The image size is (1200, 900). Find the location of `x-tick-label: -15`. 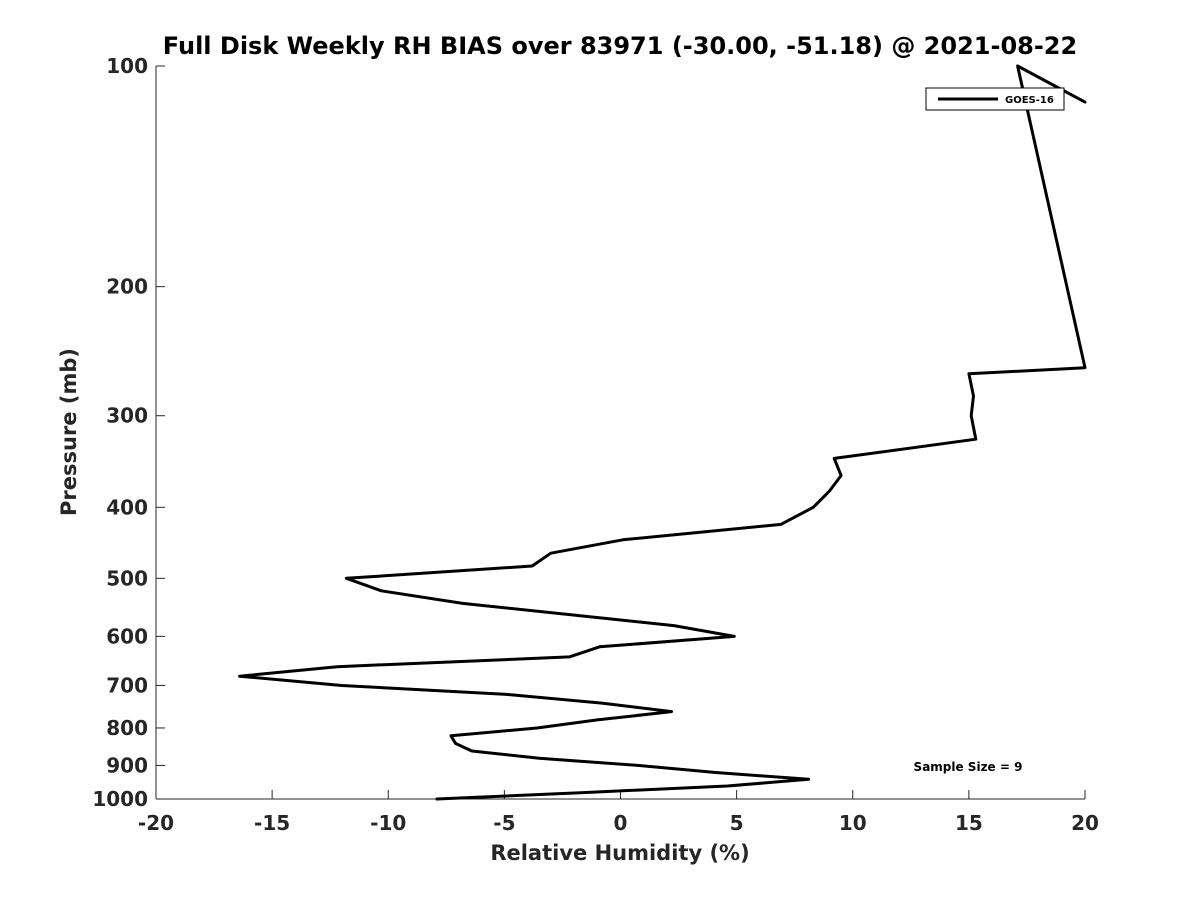

x-tick-label: -15 is located at coordinates (272, 823).